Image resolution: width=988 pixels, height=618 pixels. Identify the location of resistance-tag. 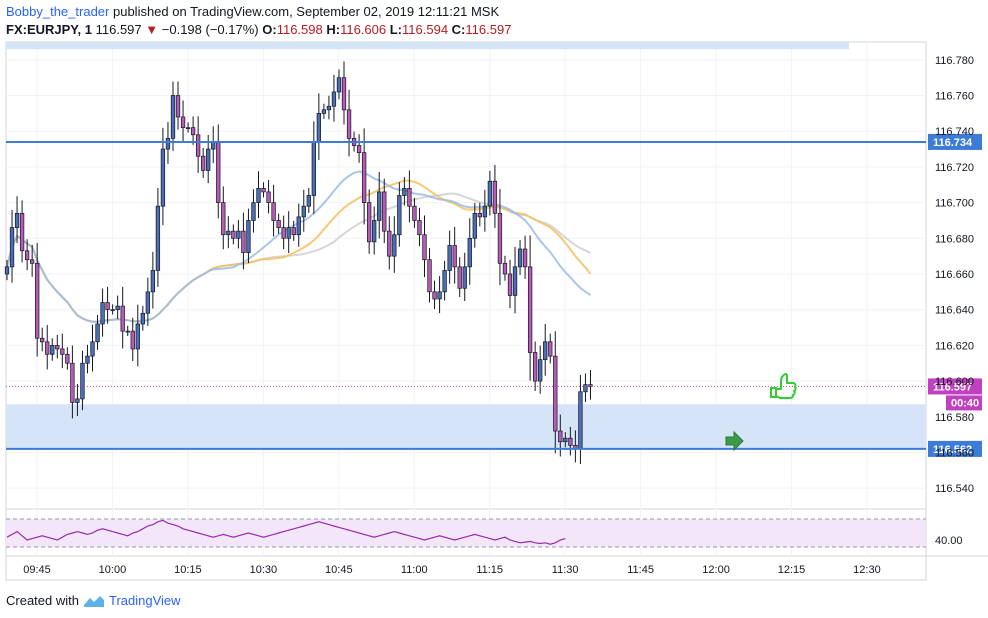
(955, 141).